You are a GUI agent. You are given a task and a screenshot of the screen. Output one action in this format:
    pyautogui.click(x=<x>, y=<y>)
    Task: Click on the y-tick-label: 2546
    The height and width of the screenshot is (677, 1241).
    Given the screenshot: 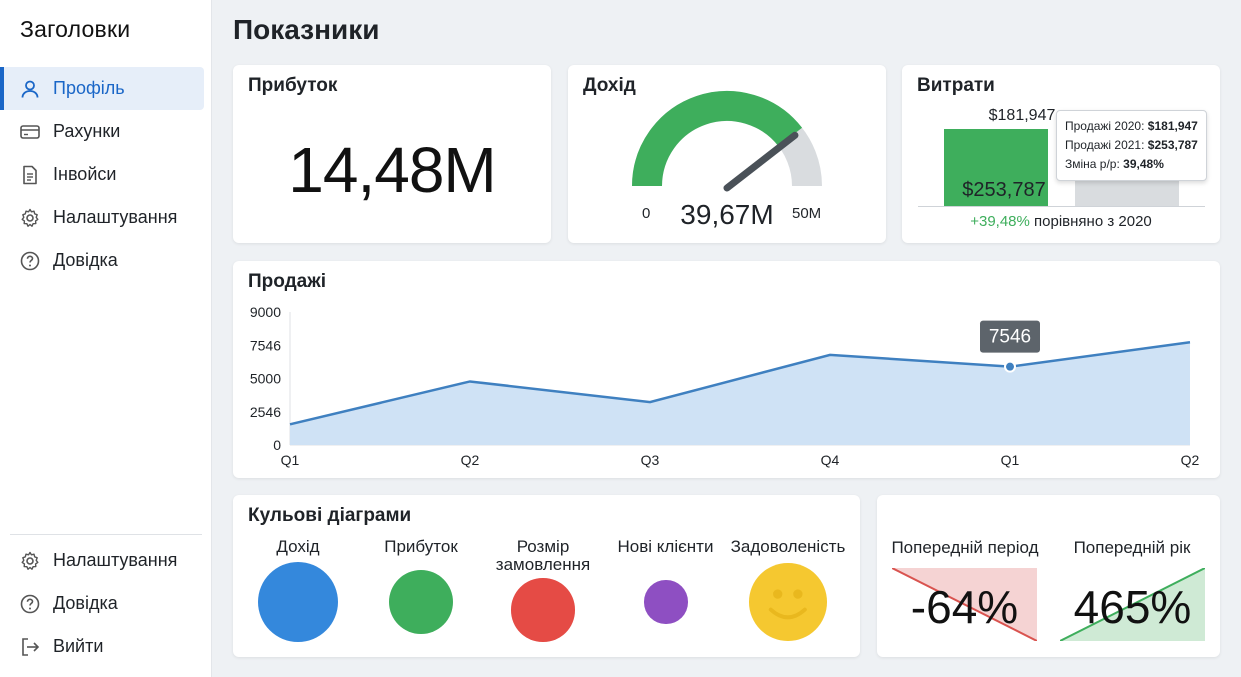 What is the action you would take?
    pyautogui.click(x=265, y=412)
    